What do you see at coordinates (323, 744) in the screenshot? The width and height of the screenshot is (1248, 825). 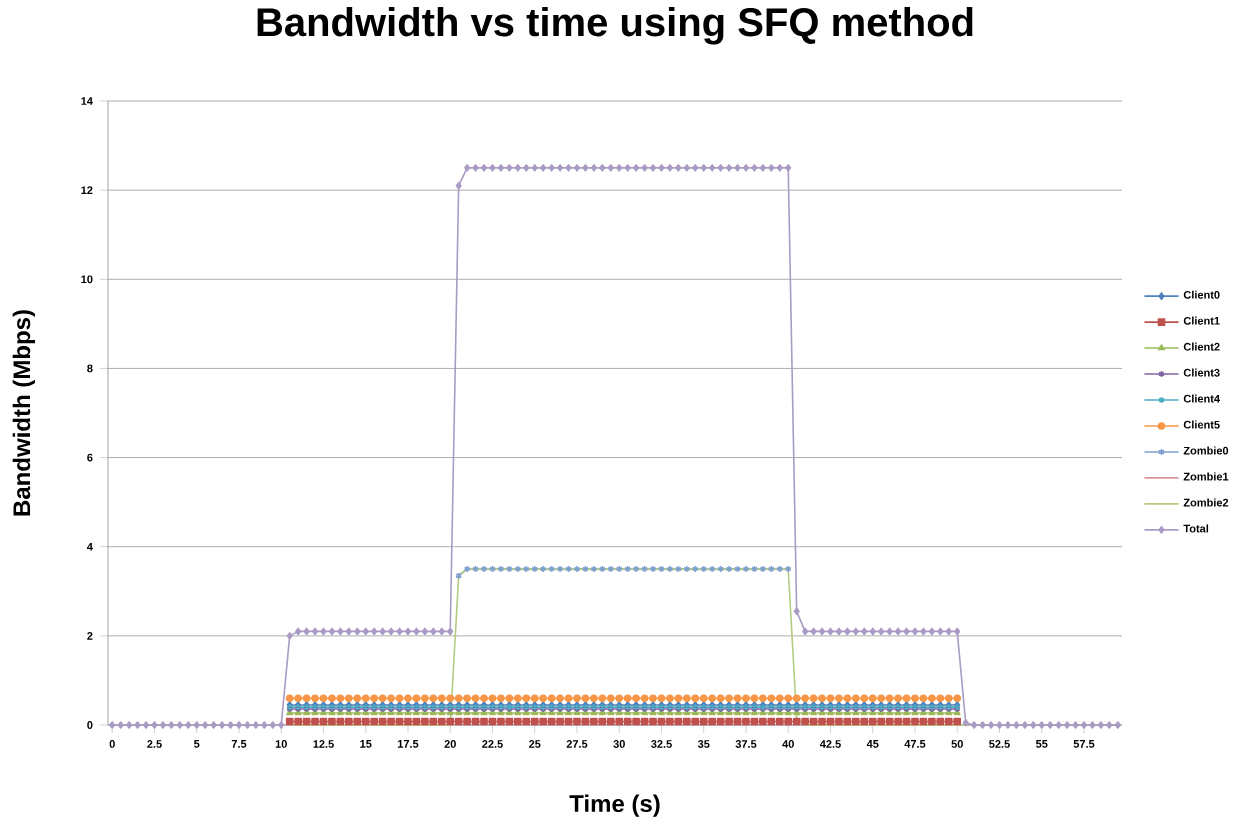 I see `x-tick-label: 12.5` at bounding box center [323, 744].